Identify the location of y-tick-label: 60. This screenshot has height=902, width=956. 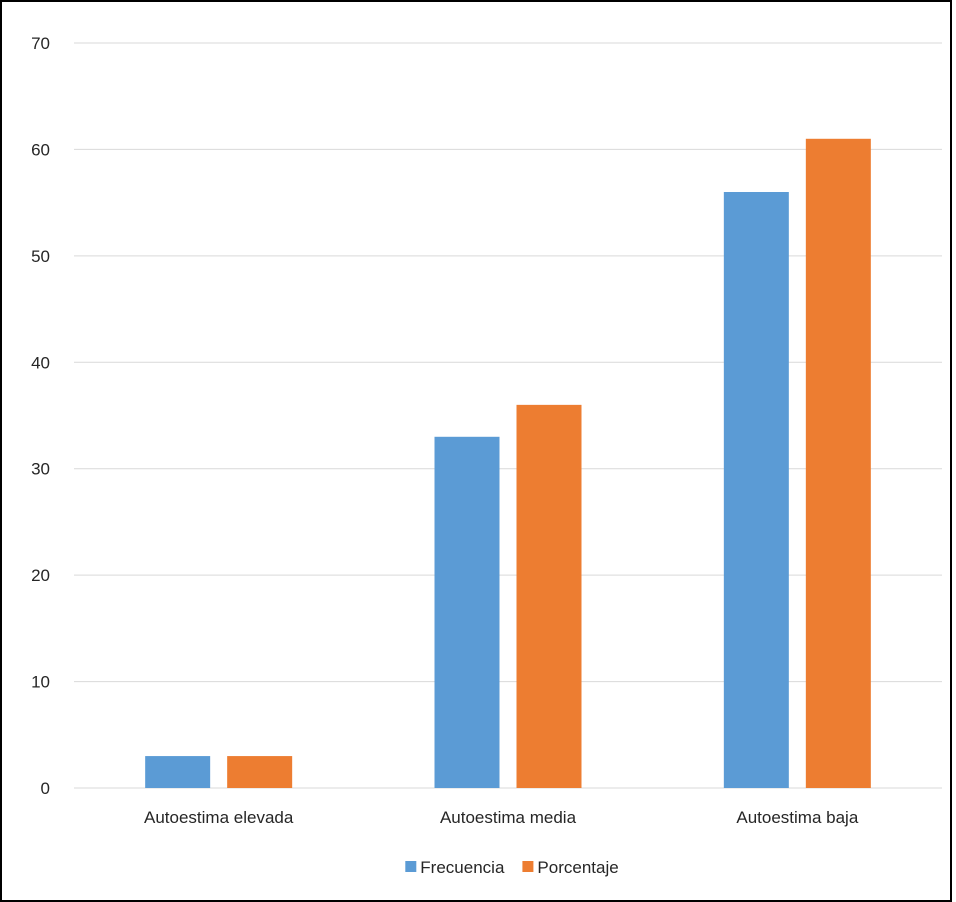
(40, 149).